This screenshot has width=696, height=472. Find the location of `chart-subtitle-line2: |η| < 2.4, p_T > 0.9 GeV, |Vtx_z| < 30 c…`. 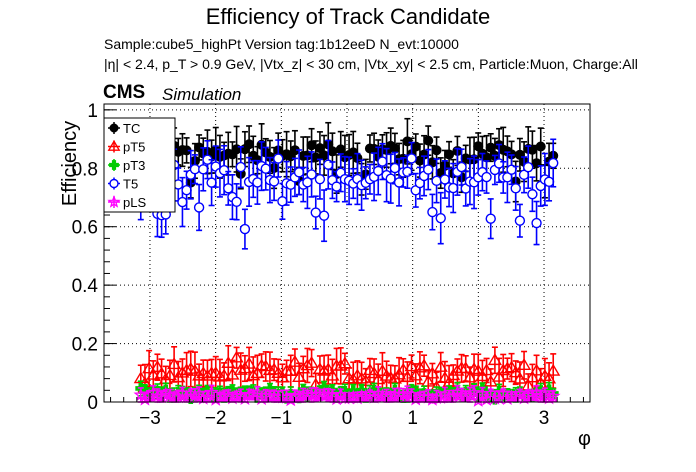

chart-subtitle-line2: |η| < 2.4, p_T > 0.9 GeV, |Vtx_z| < 30 c… is located at coordinates (371, 64).